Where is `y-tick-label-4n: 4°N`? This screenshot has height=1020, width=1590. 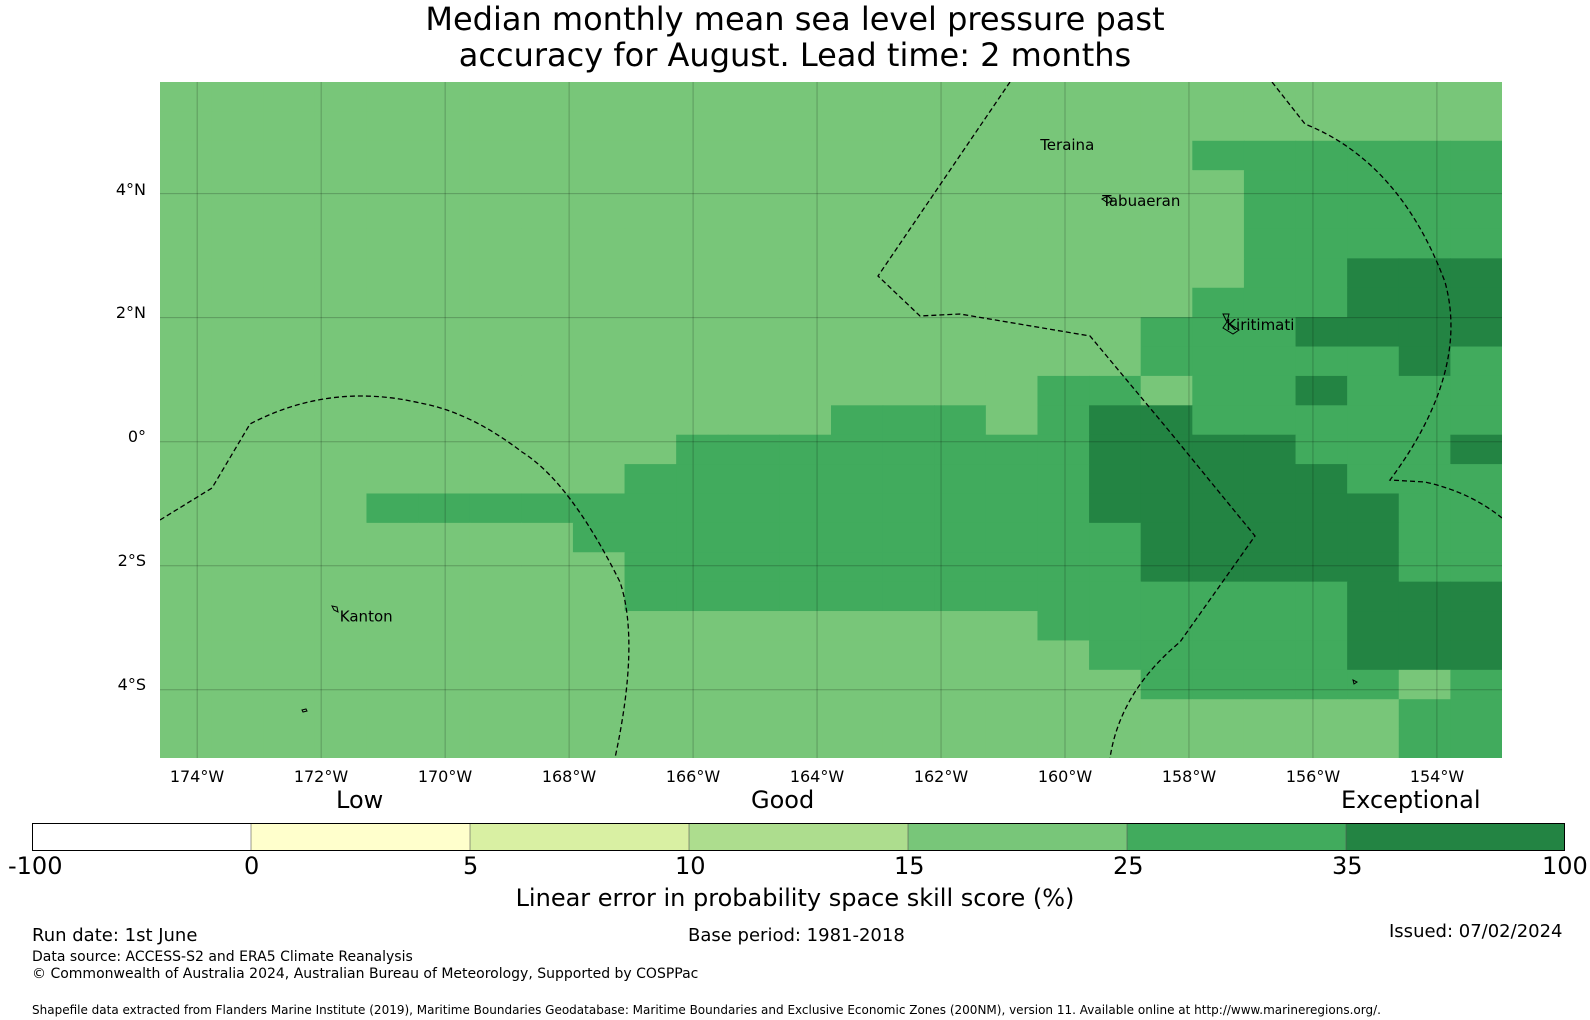
y-tick-label-4n: 4°N is located at coordinates (130, 189).